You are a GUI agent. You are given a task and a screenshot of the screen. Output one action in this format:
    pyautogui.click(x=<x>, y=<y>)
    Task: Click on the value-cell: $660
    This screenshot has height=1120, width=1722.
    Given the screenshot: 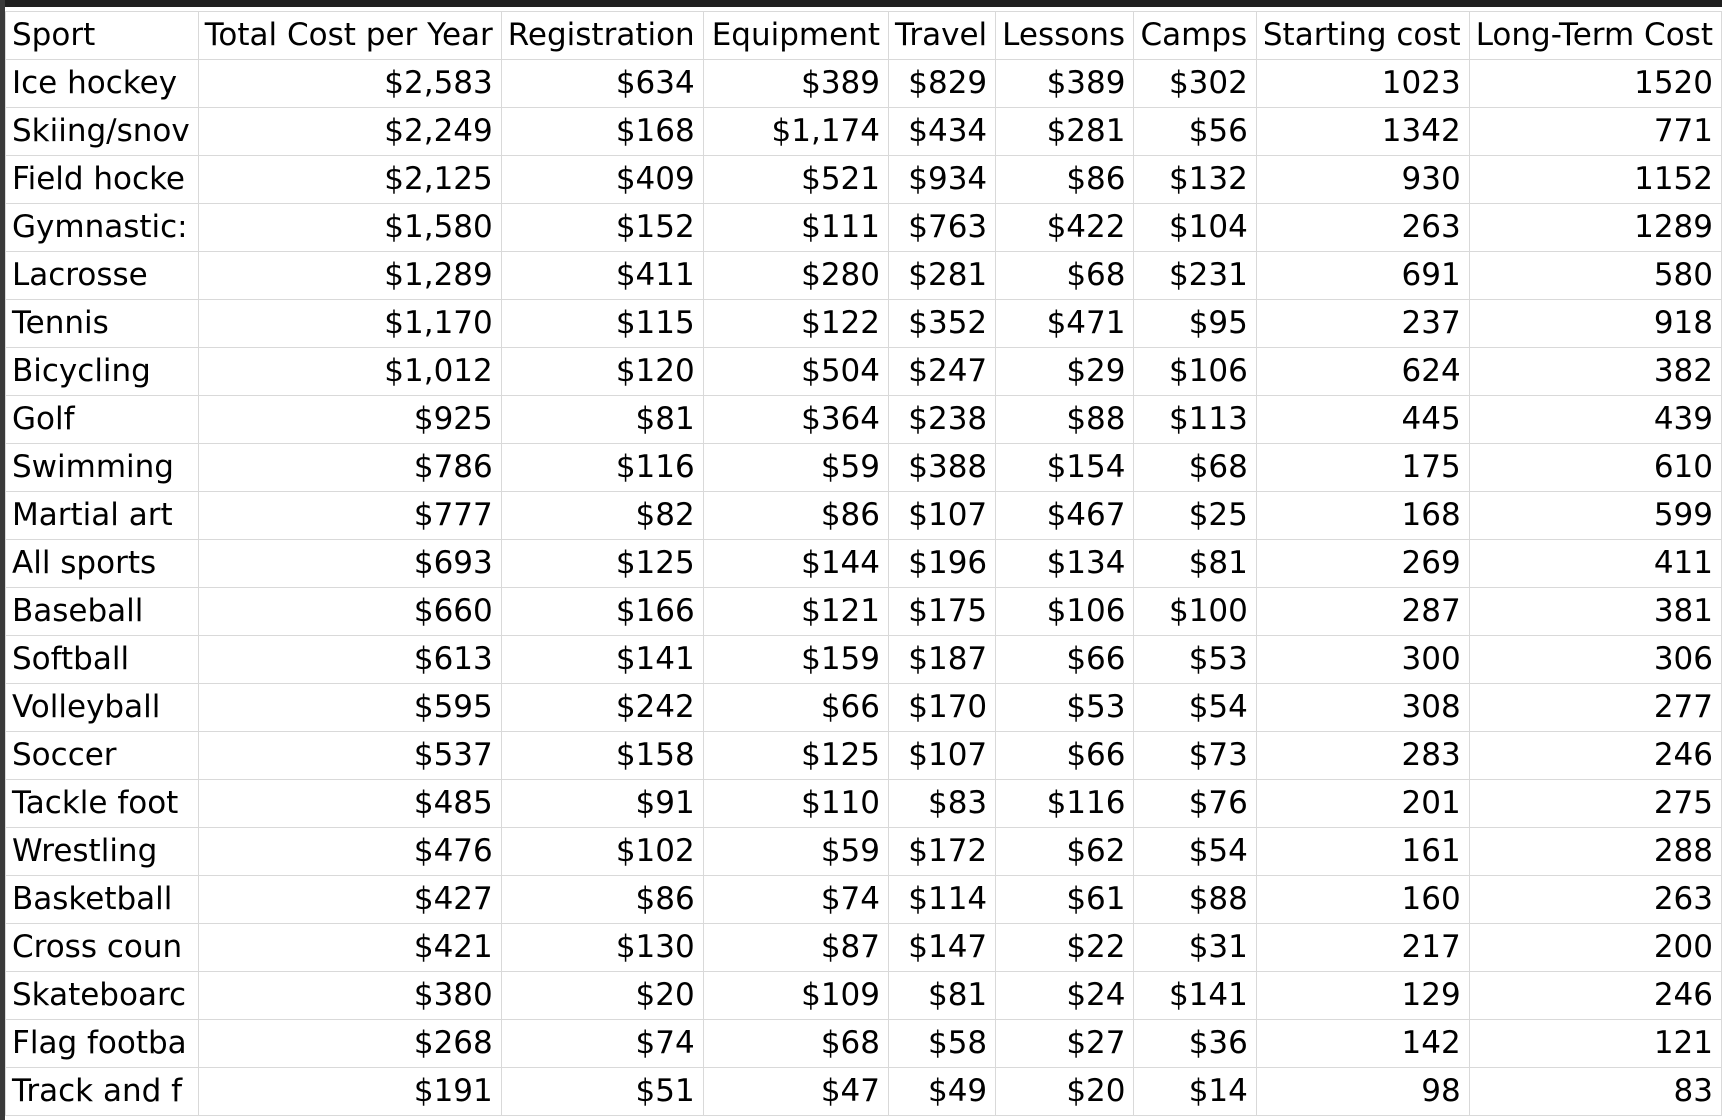 What is the action you would take?
    pyautogui.click(x=349, y=611)
    